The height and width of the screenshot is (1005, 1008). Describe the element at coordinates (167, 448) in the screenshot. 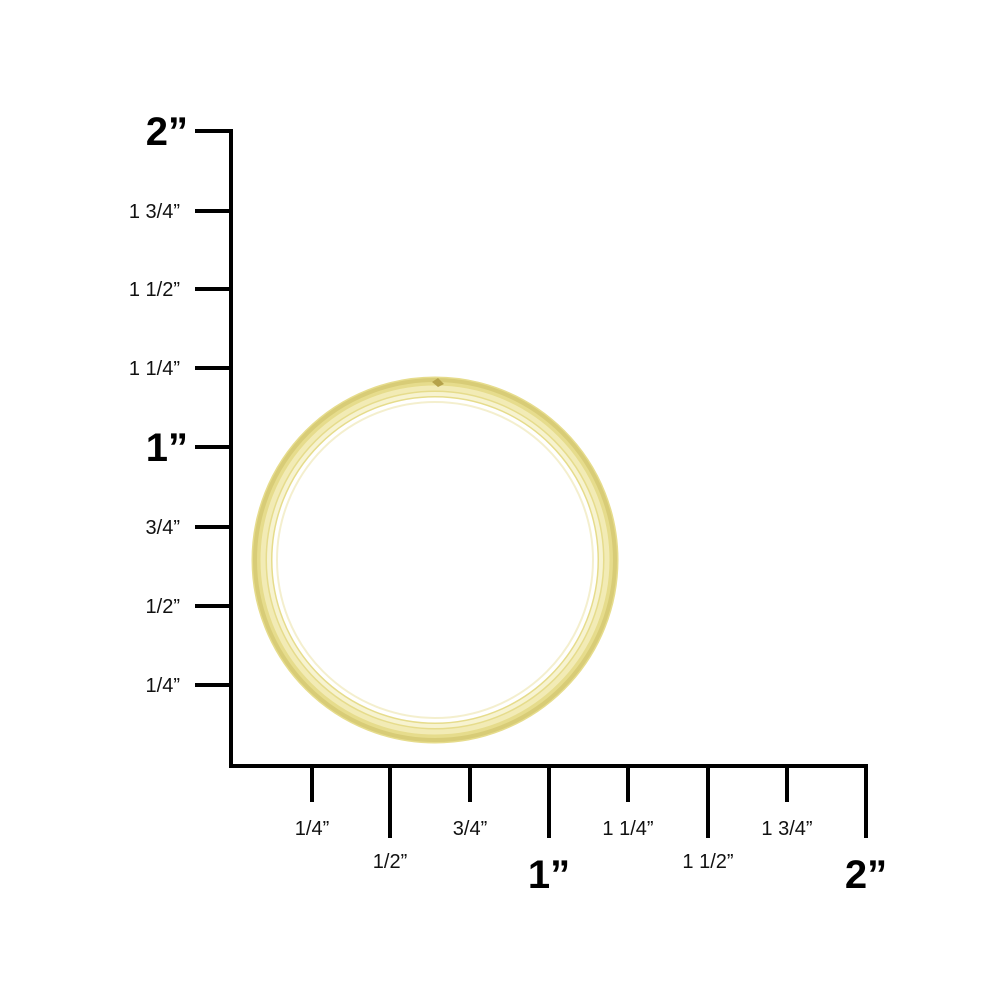

I see `vertical-tick-label: 1”` at that location.